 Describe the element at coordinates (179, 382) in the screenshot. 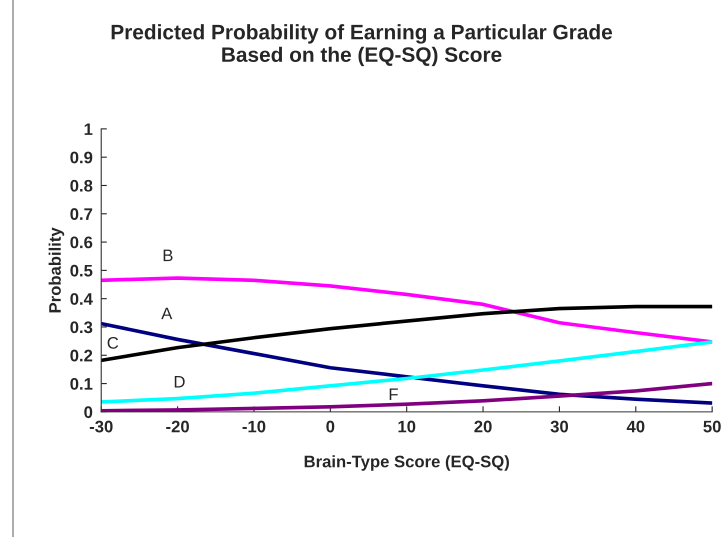

I see `series-label: D` at that location.